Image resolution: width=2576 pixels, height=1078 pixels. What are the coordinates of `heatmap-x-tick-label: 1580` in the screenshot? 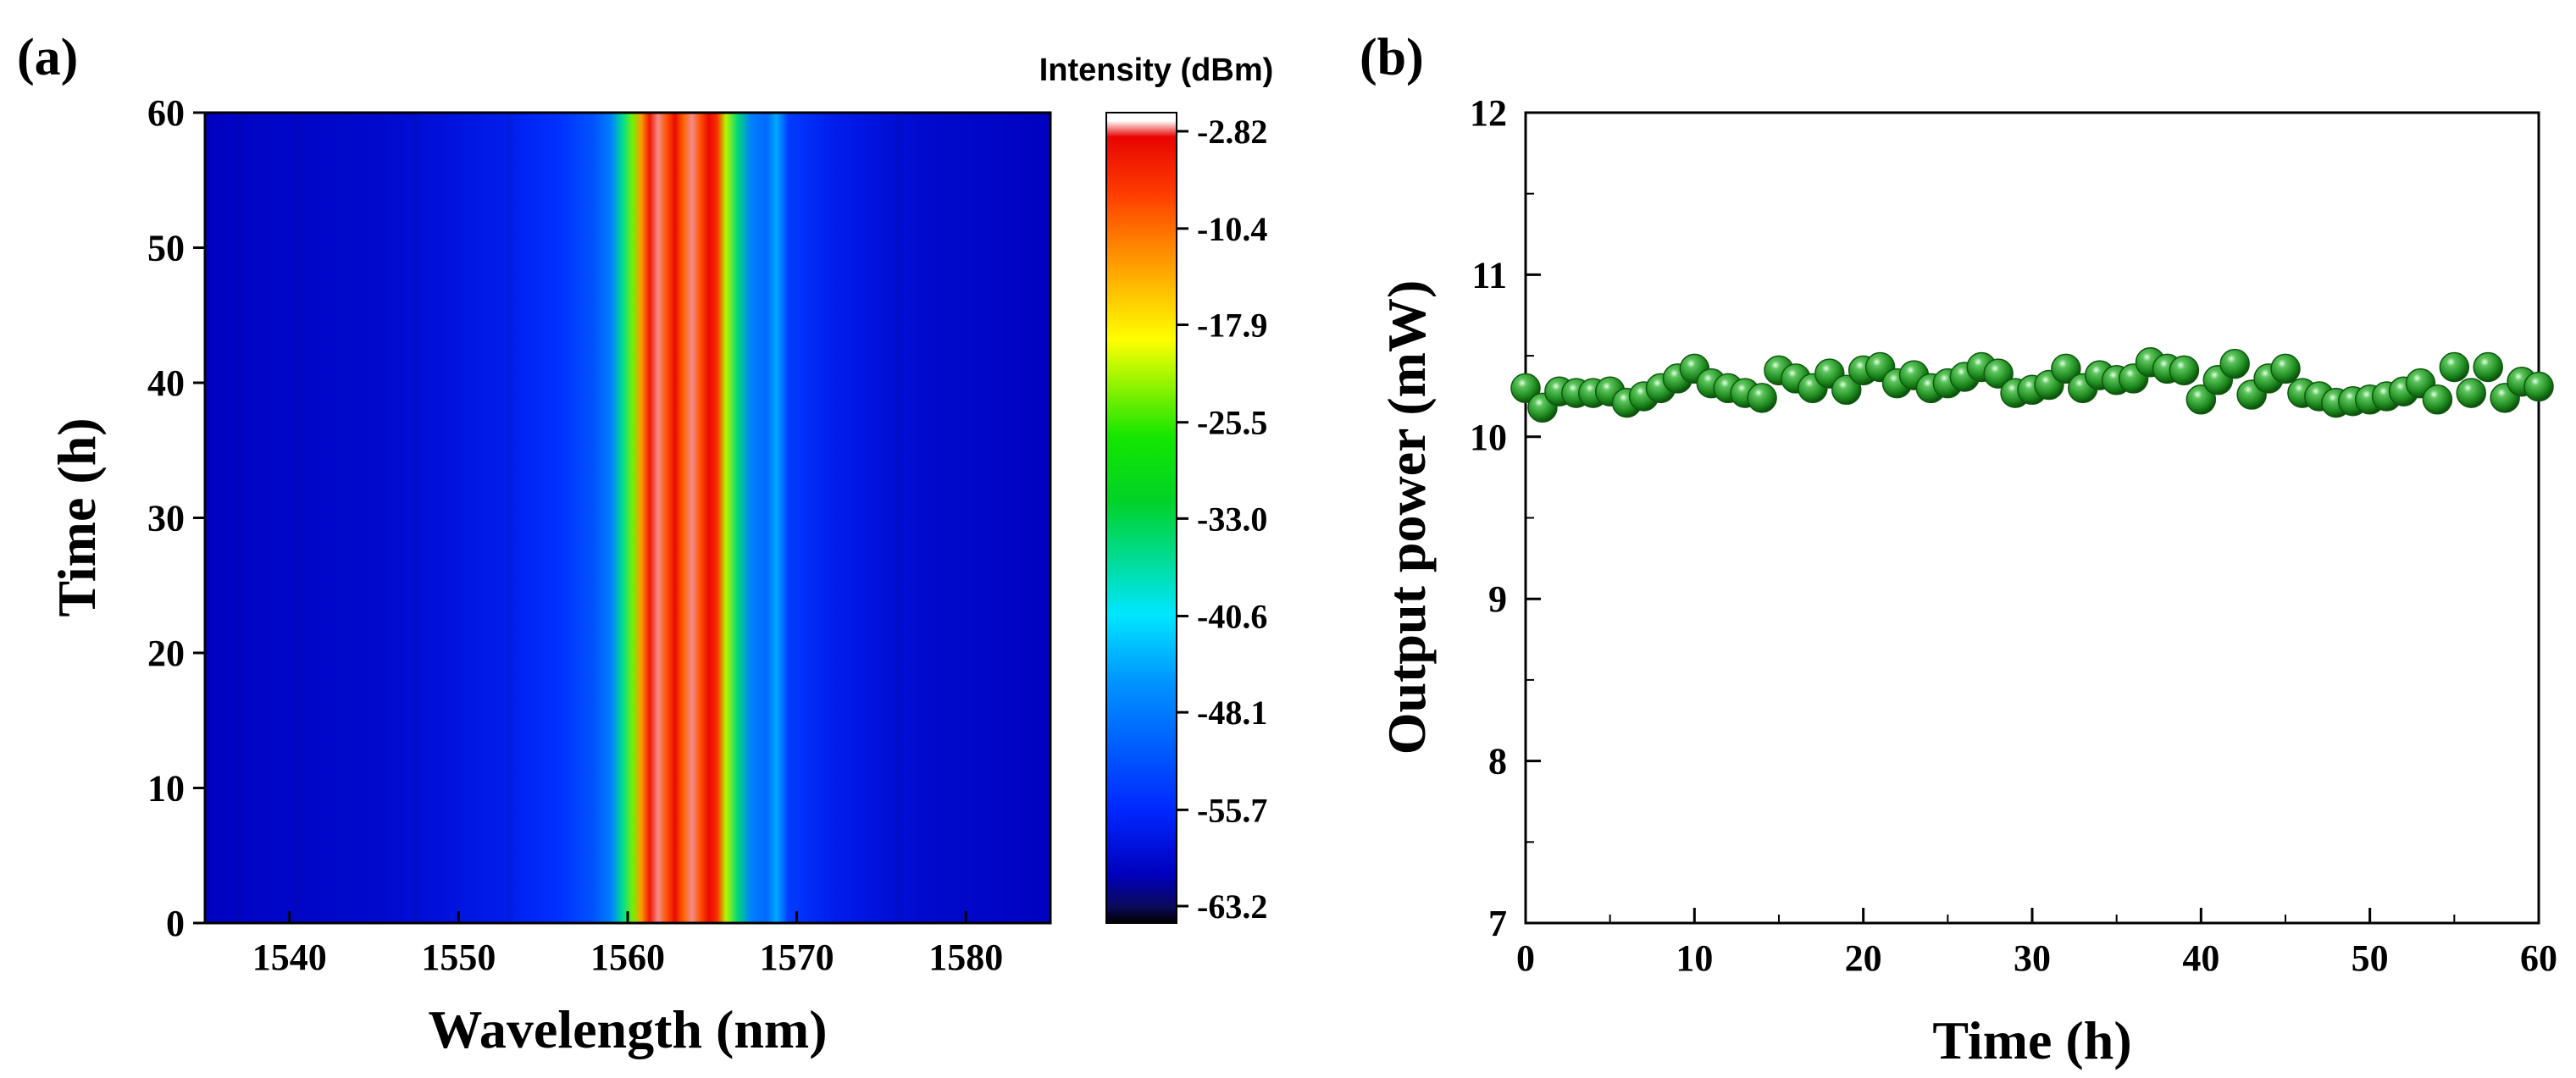 It's located at (965, 957).